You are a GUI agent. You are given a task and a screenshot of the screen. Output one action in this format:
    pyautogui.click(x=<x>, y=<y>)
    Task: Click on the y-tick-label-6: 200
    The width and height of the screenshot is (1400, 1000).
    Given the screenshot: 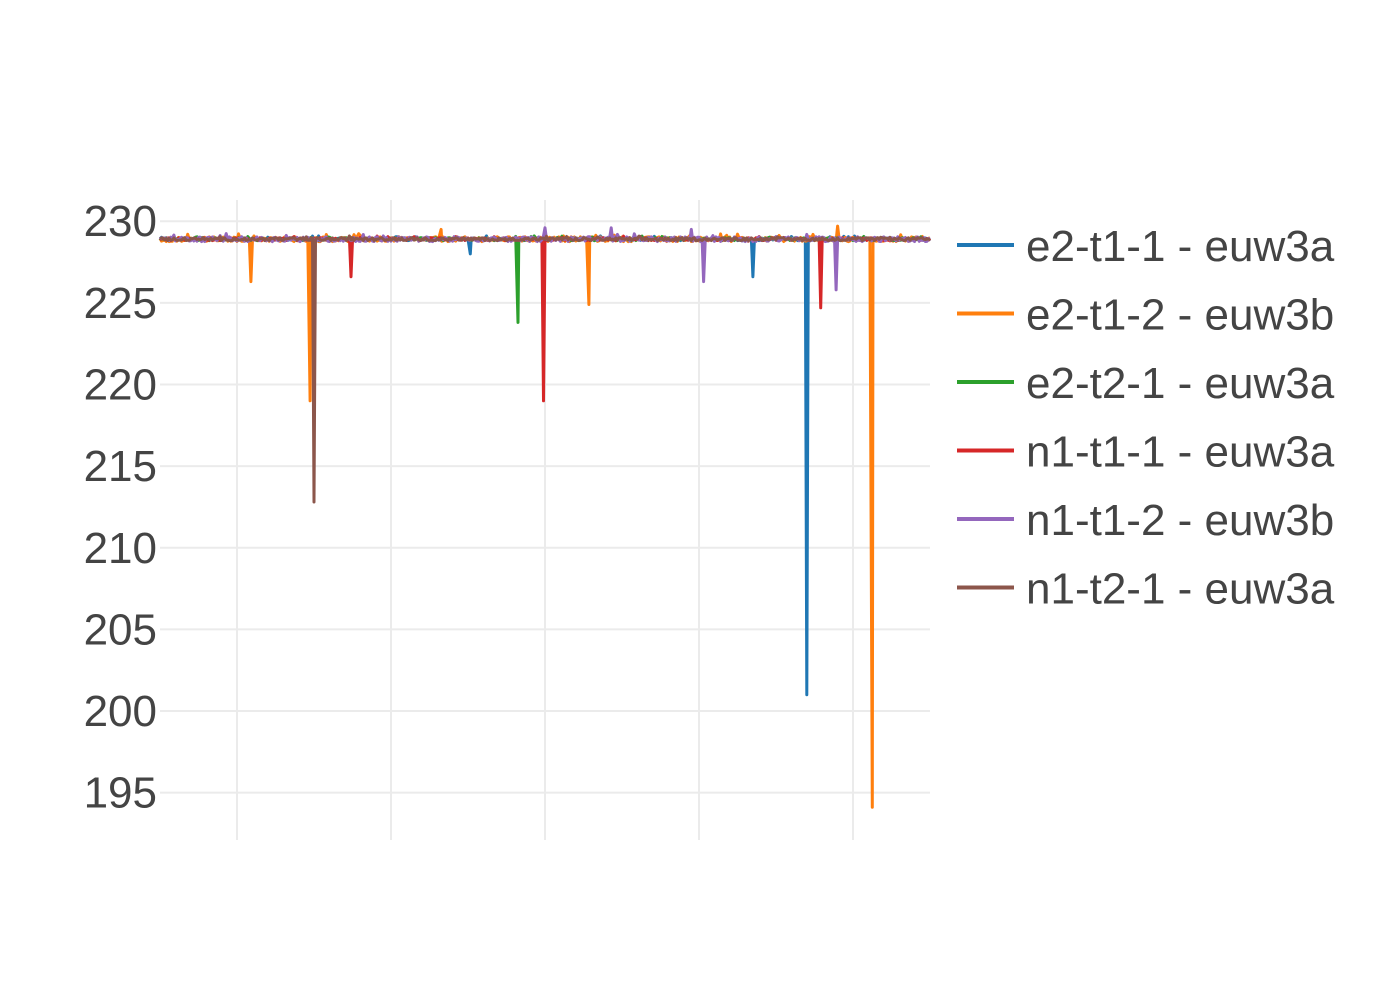 What is the action you would take?
    pyautogui.click(x=120, y=711)
    